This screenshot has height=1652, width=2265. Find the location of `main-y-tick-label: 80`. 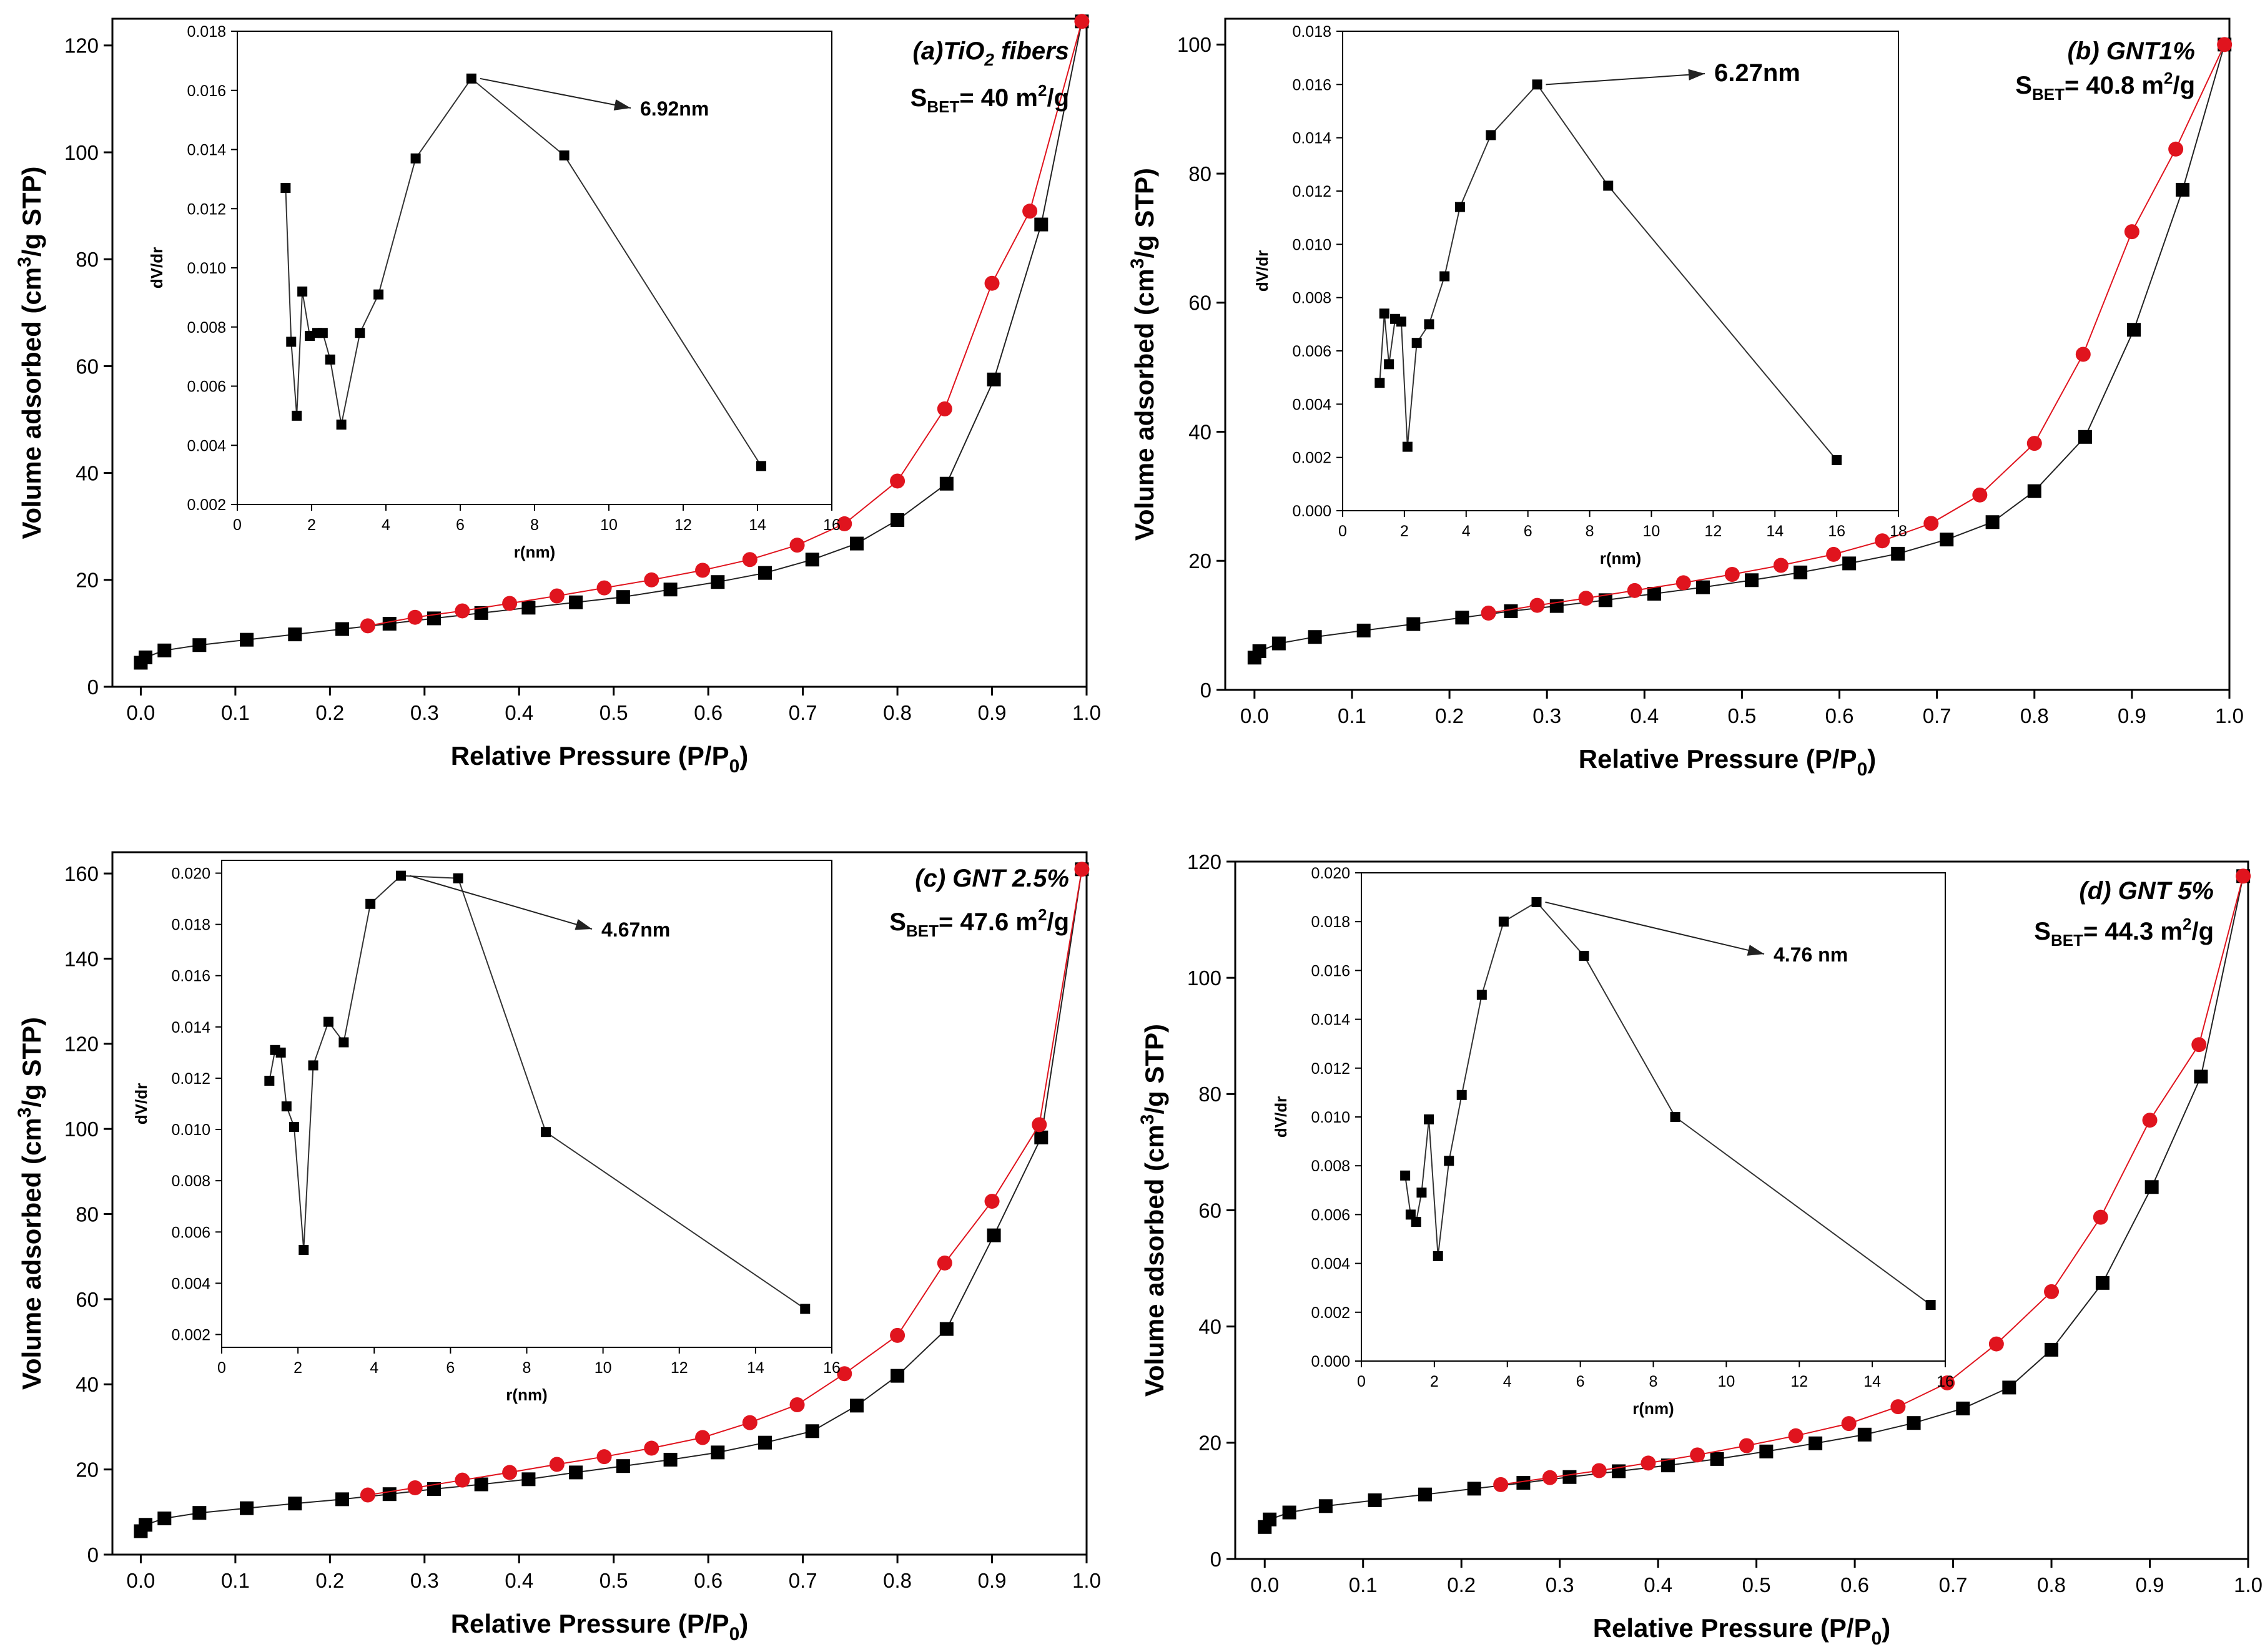

main-y-tick-label: 80 is located at coordinates (1209, 1094).